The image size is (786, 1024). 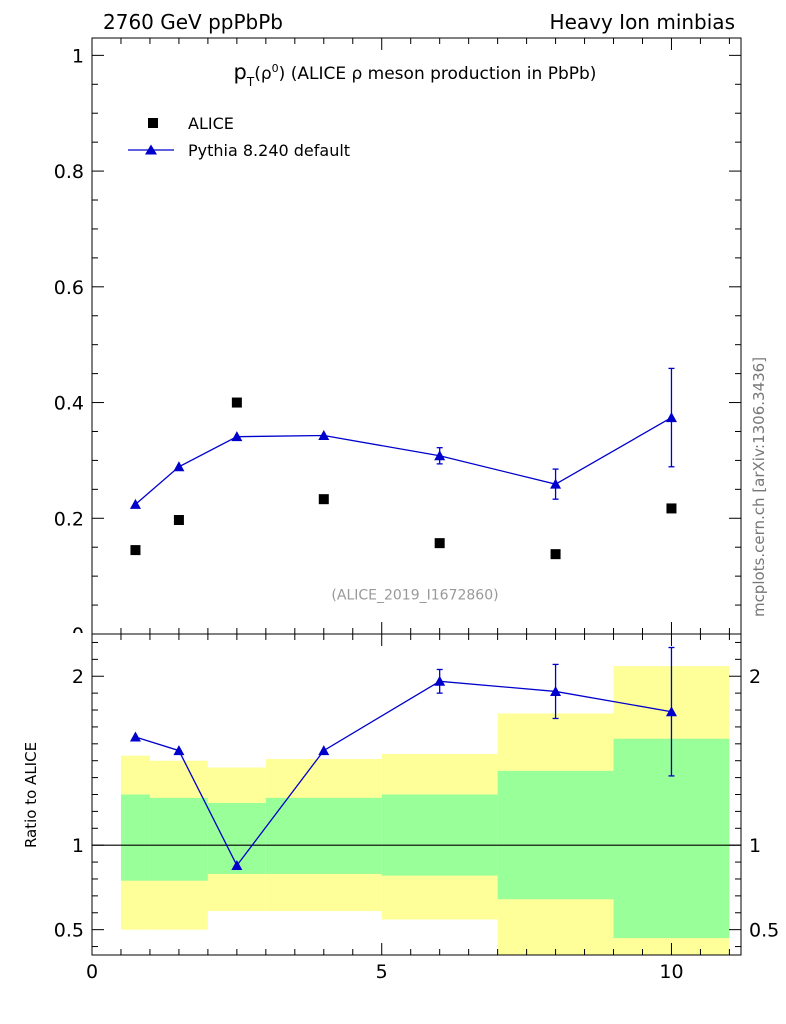 What do you see at coordinates (69, 288) in the screenshot?
I see `main-y-tick-label: 0.6` at bounding box center [69, 288].